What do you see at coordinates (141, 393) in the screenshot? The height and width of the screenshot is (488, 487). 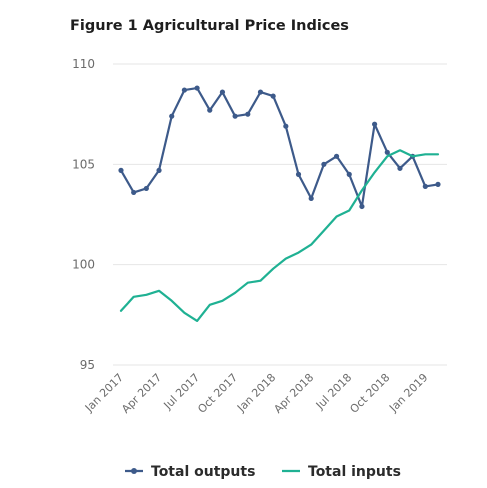 I see `x-tick-label: Apr 2017` at bounding box center [141, 393].